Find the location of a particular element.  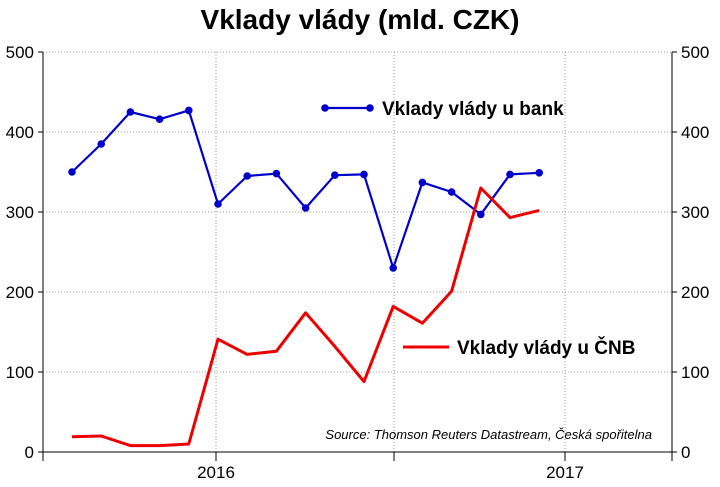

x-tick-label: 2016 is located at coordinates (216, 472).